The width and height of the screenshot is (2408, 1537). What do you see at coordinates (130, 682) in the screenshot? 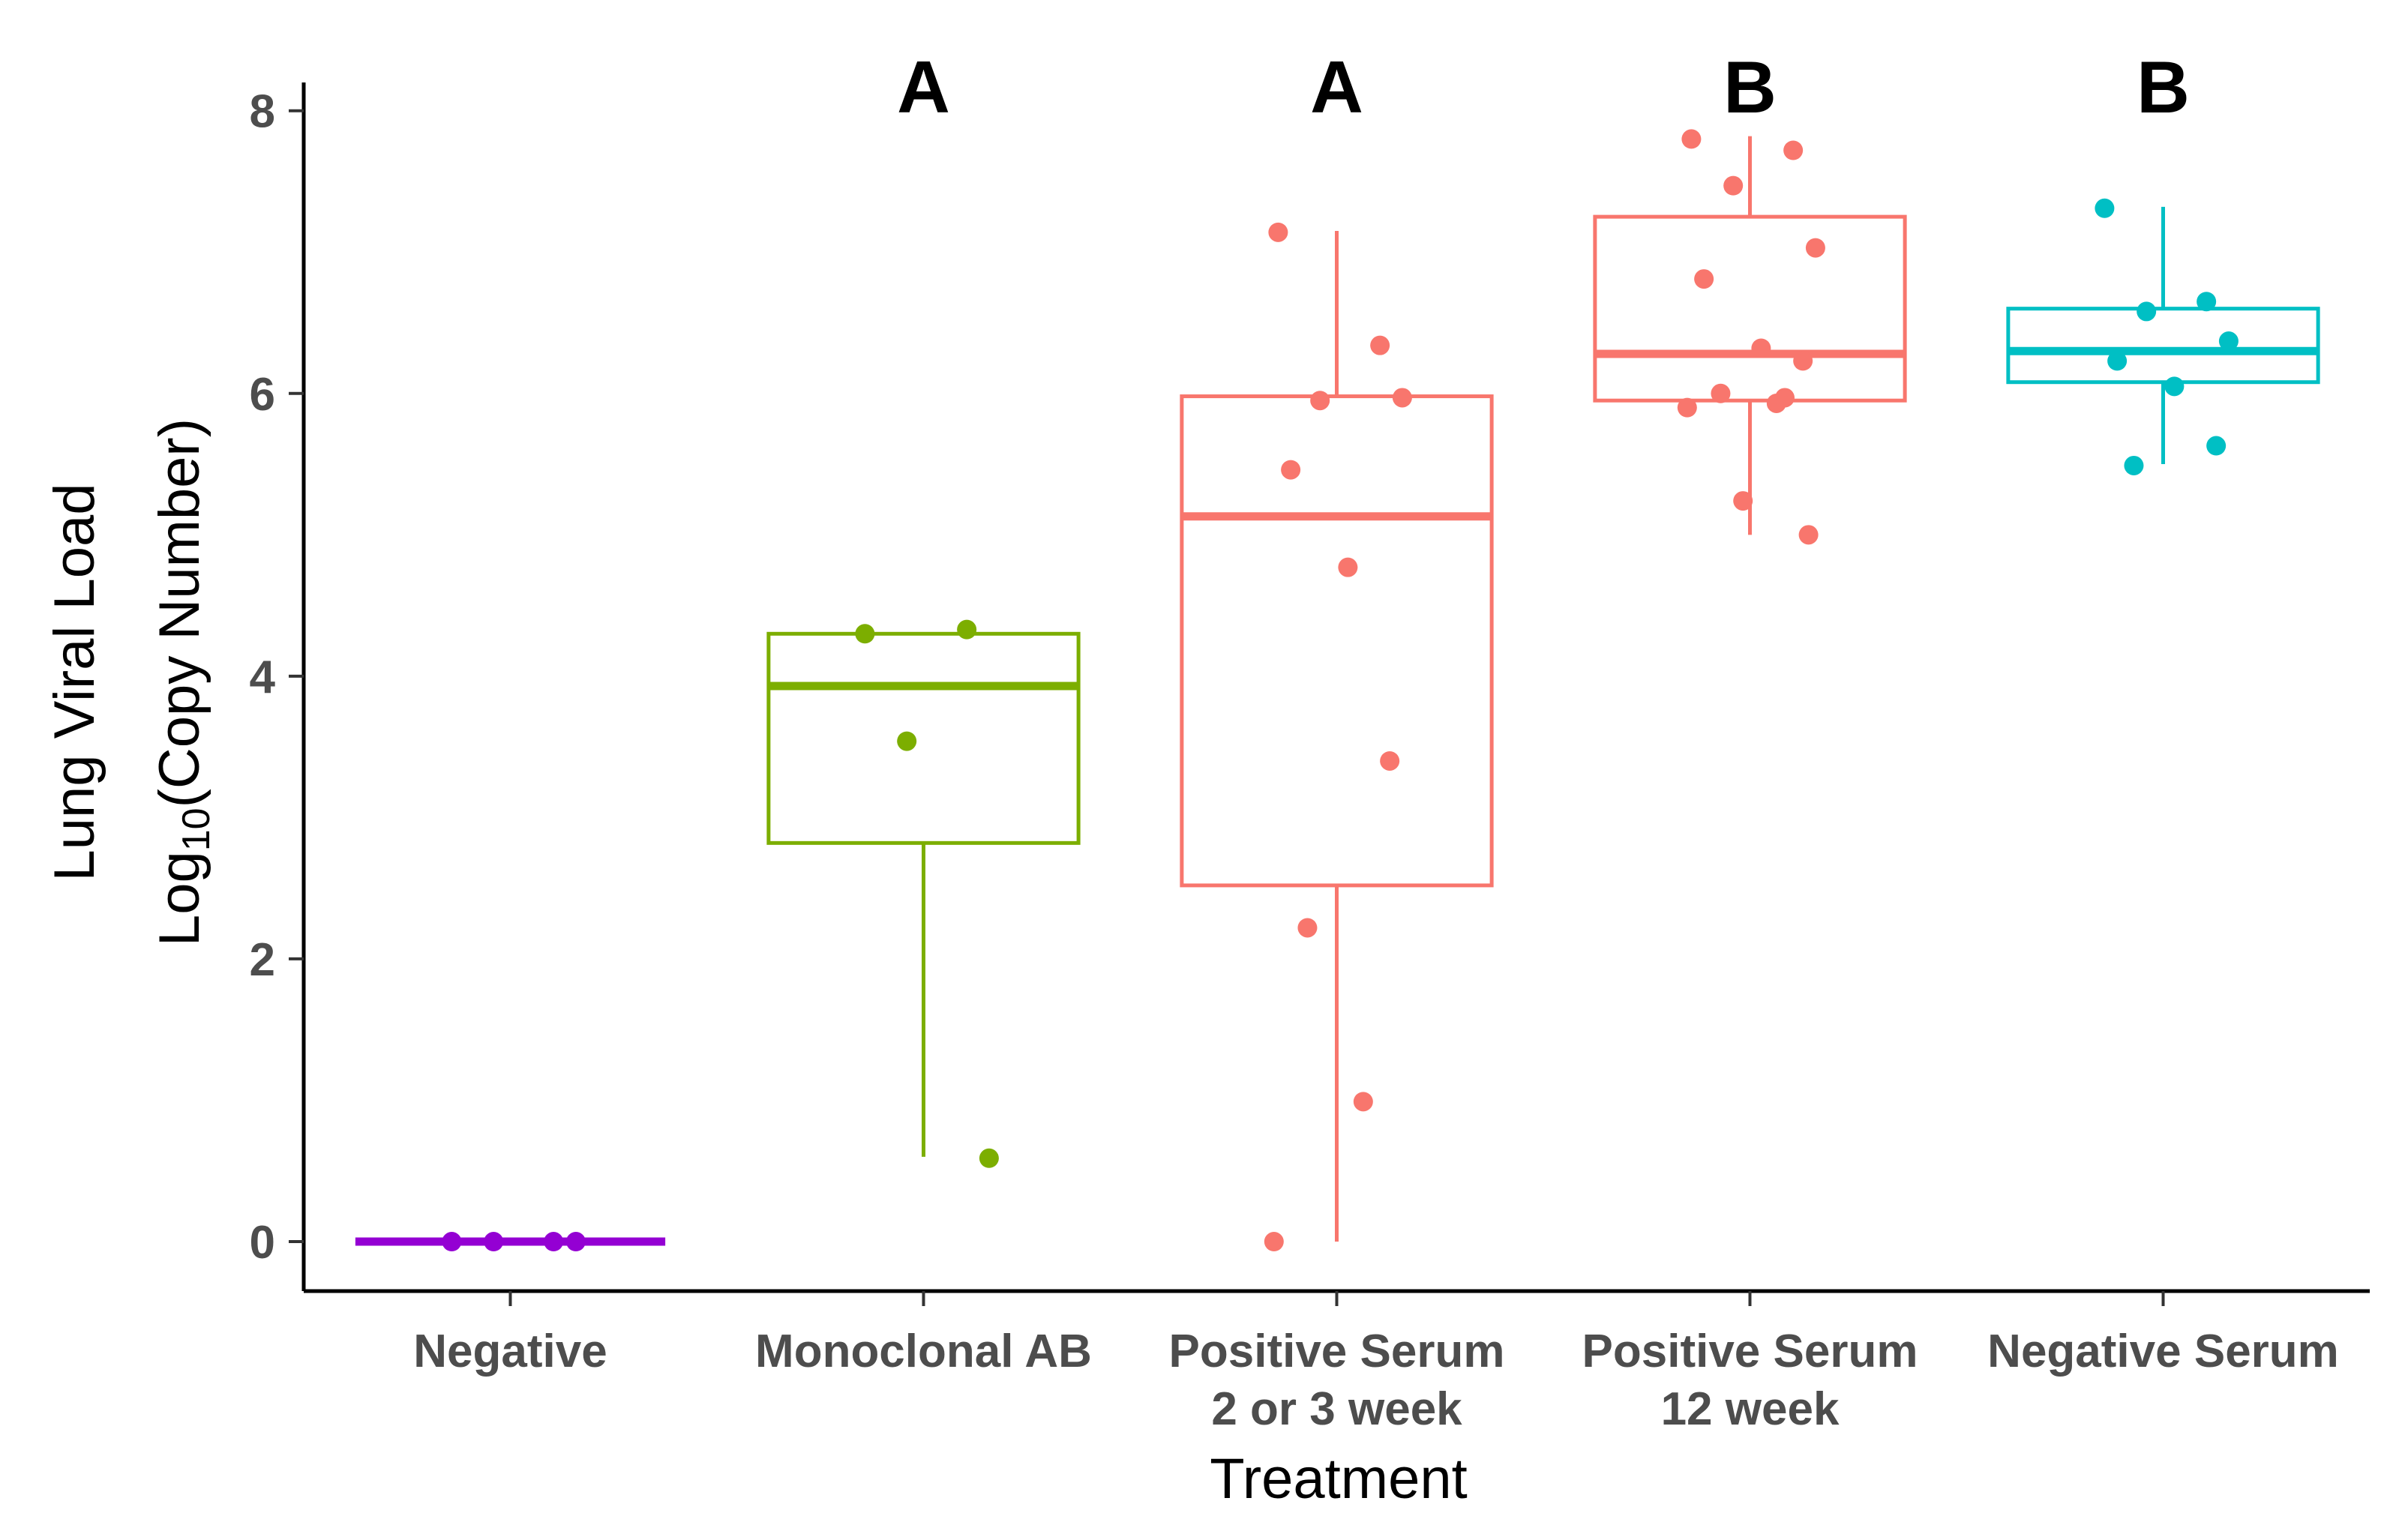
I see `y-axis-title: Lung Viral Load Log10(Copy Number)` at bounding box center [130, 682].